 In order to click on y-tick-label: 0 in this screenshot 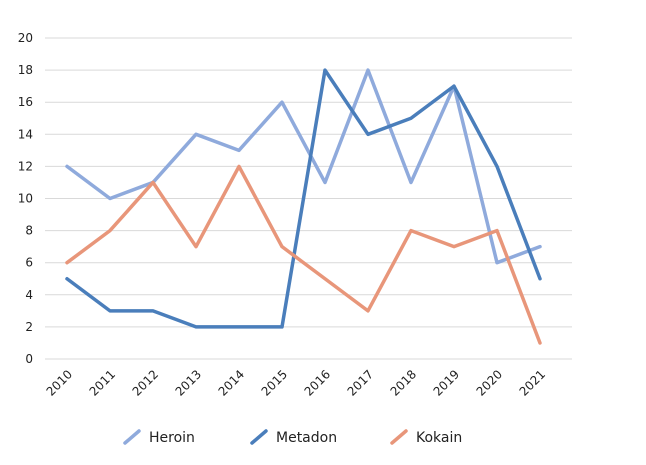, I will do `click(29, 359)`.